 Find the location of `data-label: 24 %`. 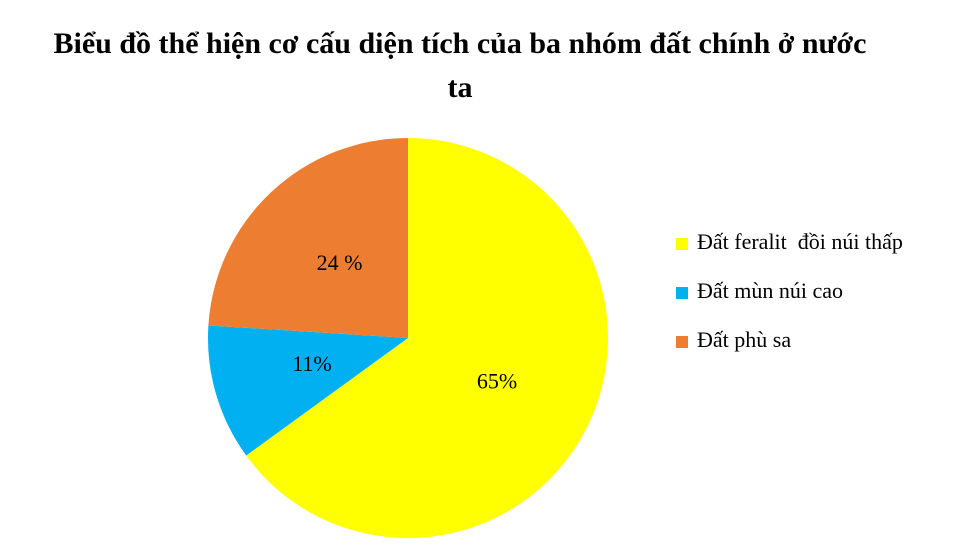

data-label: 24 % is located at coordinates (340, 262).